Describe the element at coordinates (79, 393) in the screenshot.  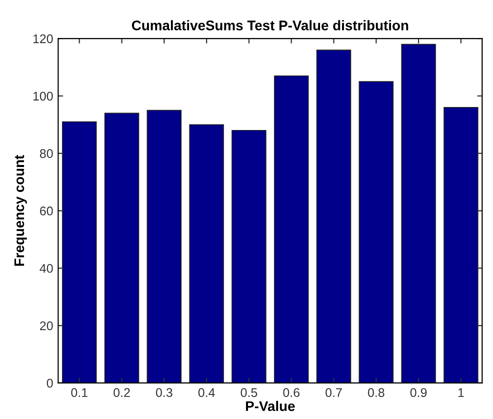
I see `x-tick-label: 0.1` at that location.